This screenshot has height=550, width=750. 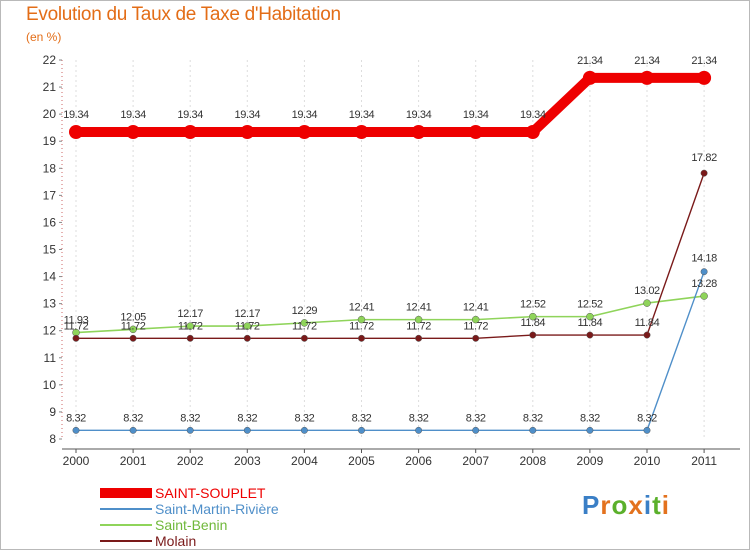 I want to click on y-tick-label: 18, so click(x=50, y=168).